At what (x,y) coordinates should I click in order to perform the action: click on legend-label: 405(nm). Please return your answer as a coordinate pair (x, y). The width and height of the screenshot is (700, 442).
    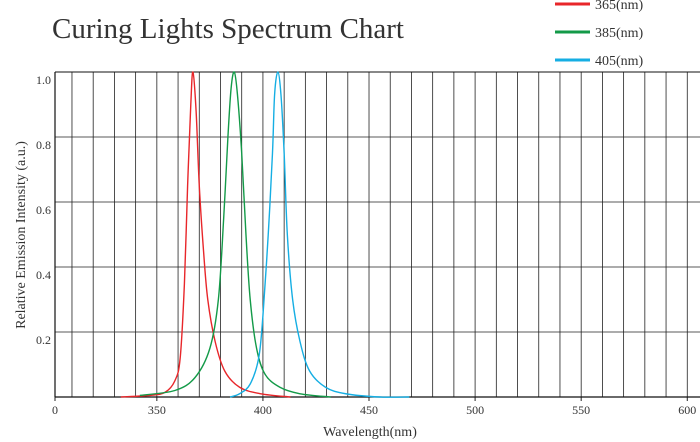
    Looking at the image, I should click on (619, 61).